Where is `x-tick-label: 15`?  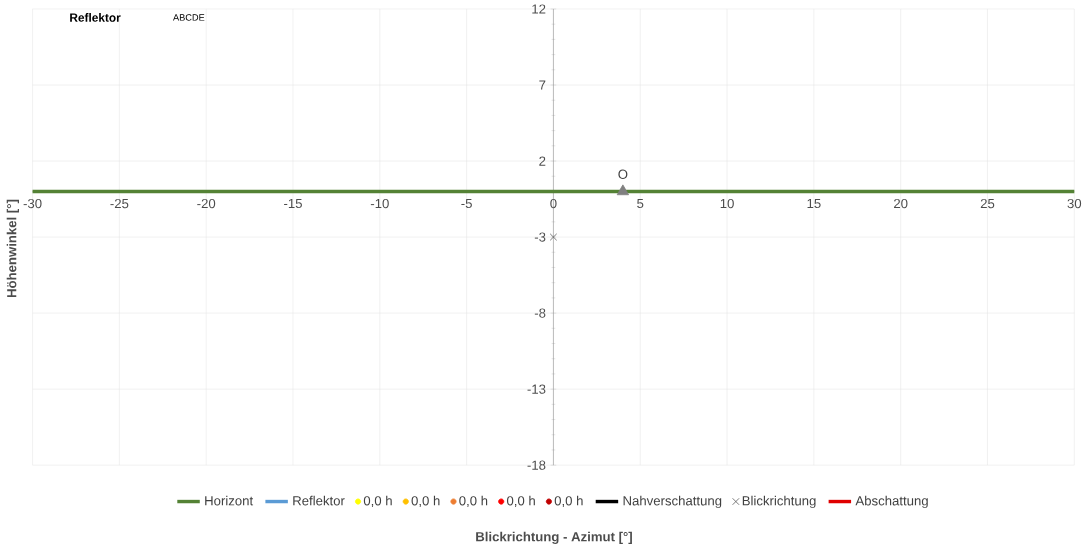
x-tick-label: 15 is located at coordinates (814, 204).